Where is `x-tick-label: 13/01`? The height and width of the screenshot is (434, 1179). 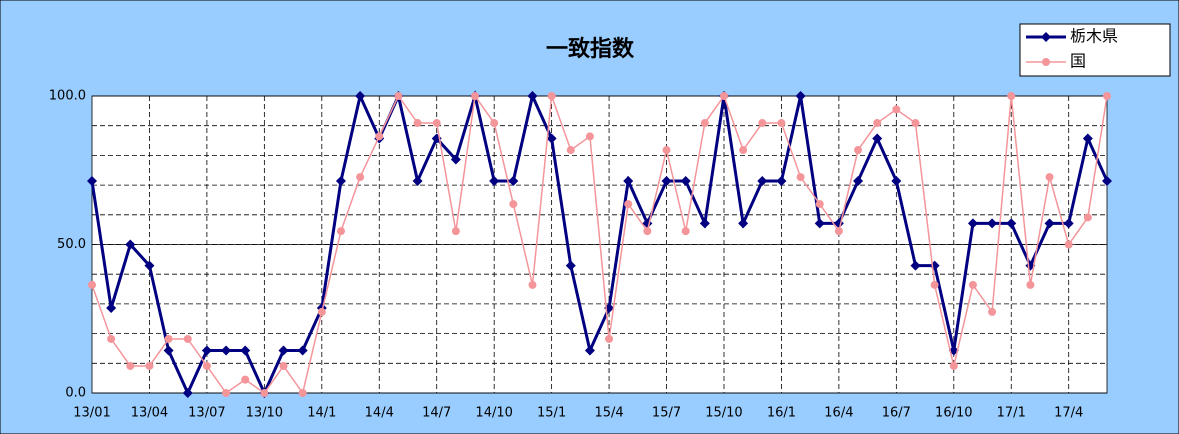 x-tick-label: 13/01 is located at coordinates (91, 413).